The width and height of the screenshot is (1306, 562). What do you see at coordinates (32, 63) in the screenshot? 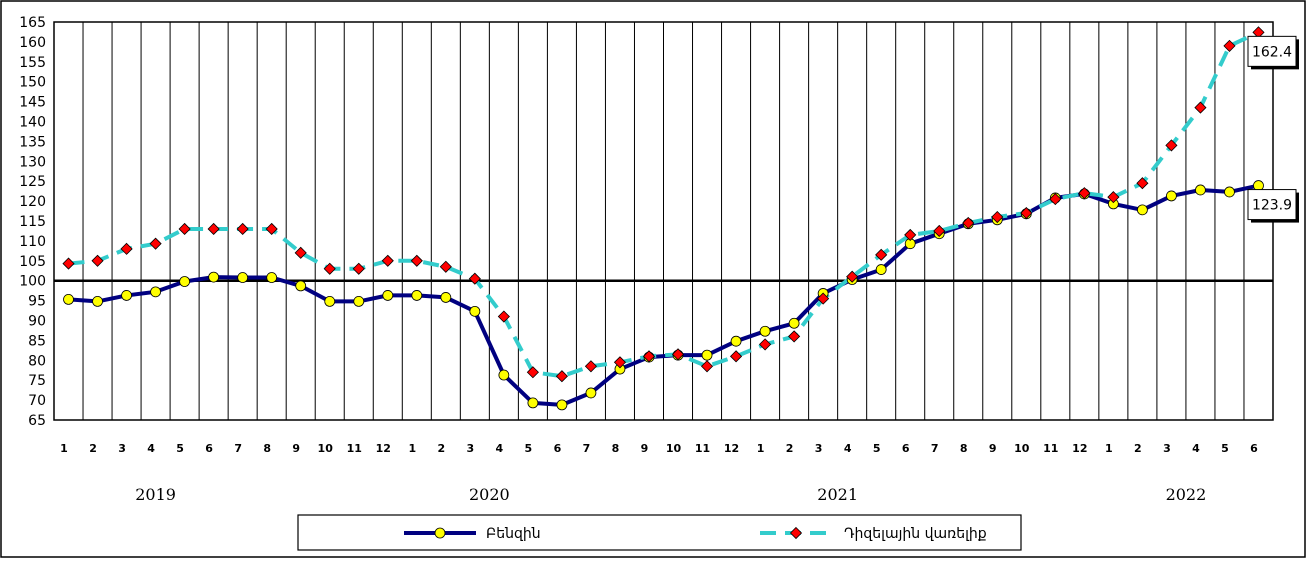
I see `y-tick-label: 155` at bounding box center [32, 63].